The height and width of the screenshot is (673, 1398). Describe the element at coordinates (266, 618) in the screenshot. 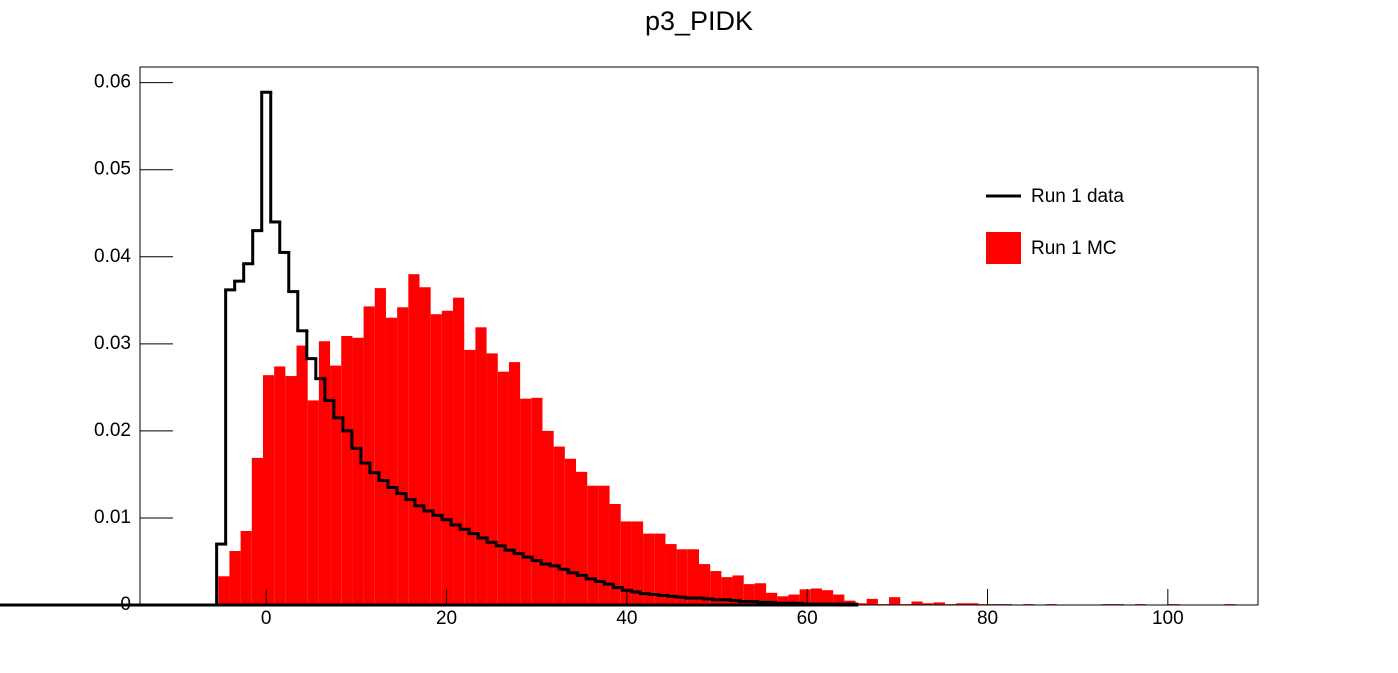

I see `x-tick-label: 0` at that location.